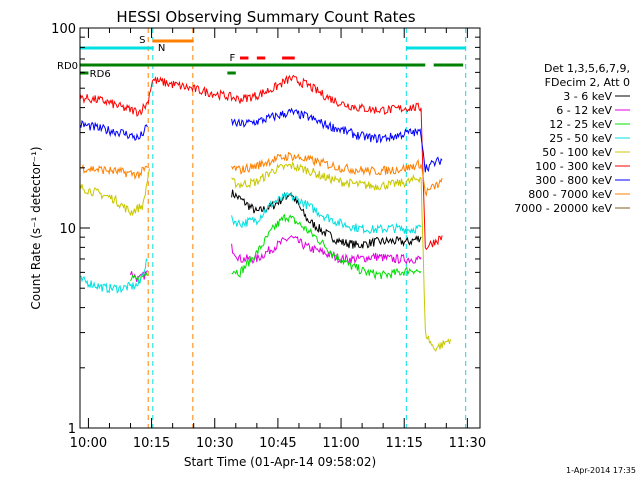 This screenshot has width=640, height=480. What do you see at coordinates (63, 29) in the screenshot?
I see `y-tick-label: 100` at bounding box center [63, 29].